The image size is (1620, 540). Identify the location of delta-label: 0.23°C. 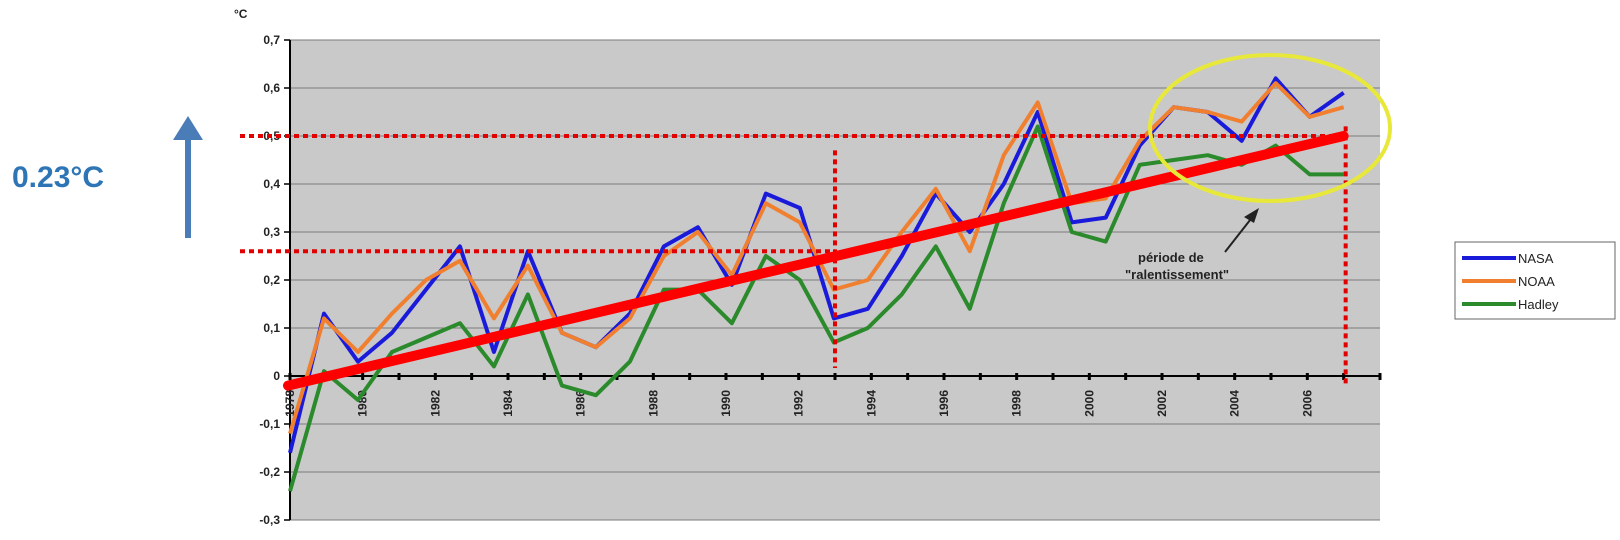
(58, 177).